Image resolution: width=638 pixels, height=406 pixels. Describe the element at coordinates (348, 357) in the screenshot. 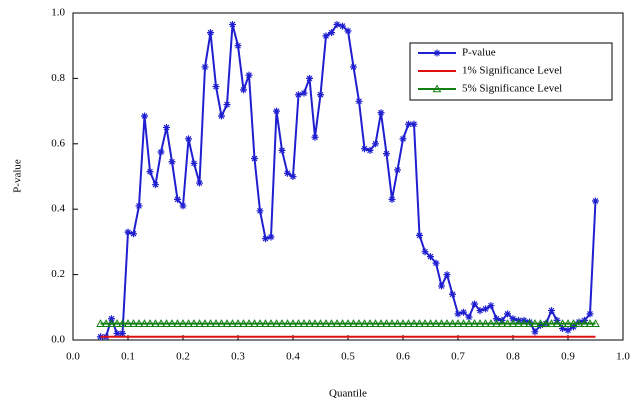

I see `x-tick-label: 0.5` at that location.